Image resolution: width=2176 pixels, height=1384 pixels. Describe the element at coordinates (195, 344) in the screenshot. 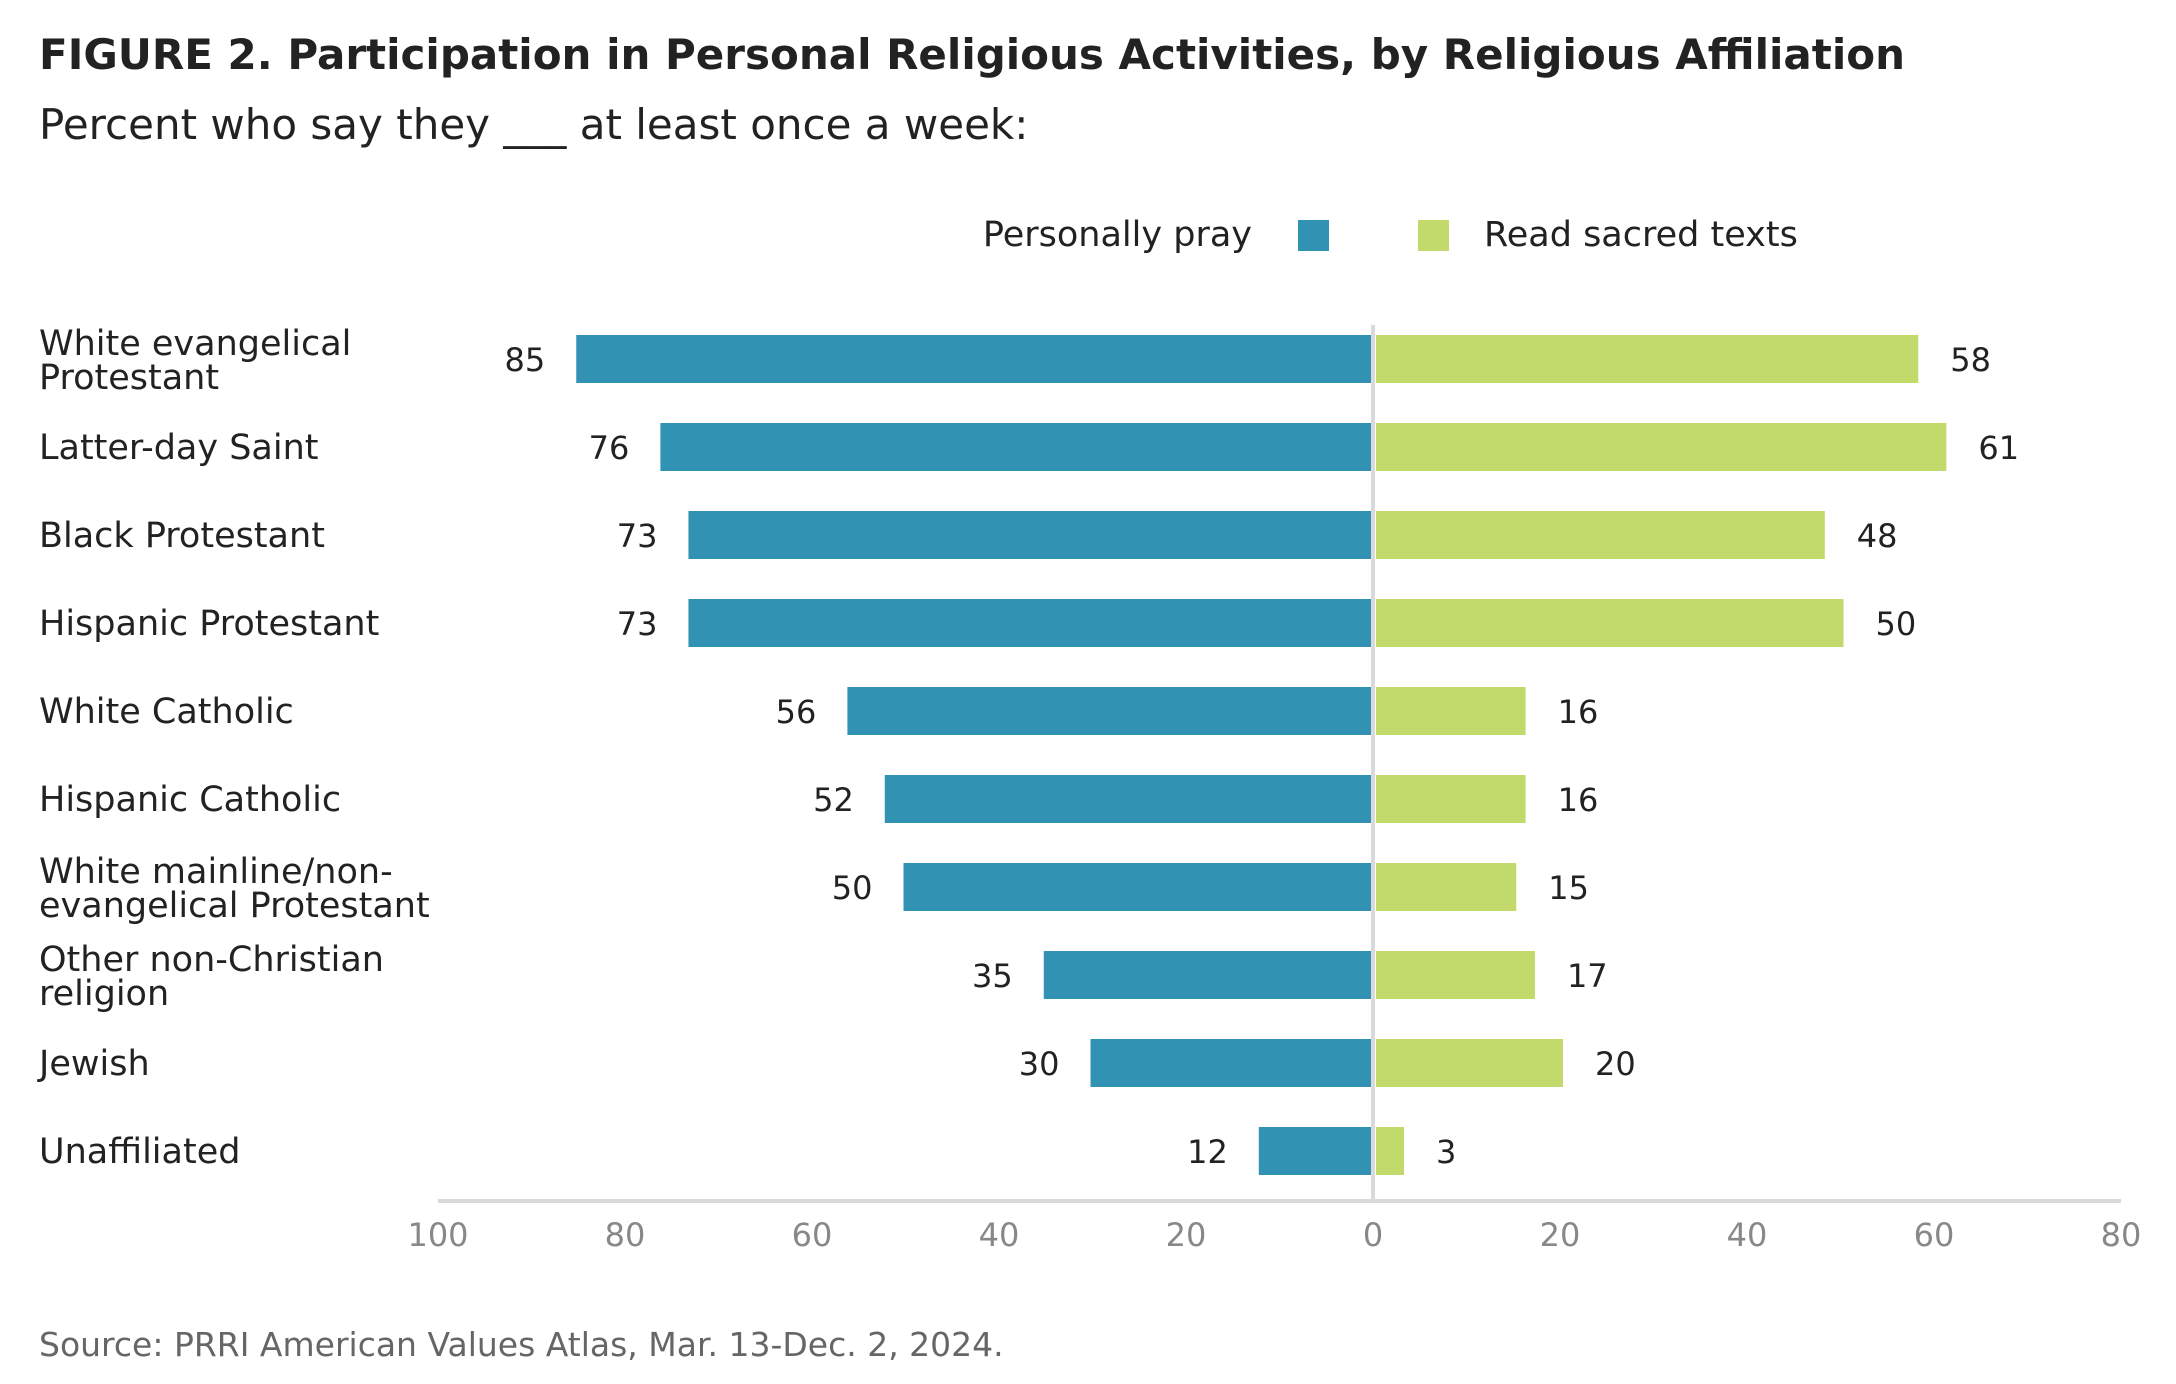

I see `category-label-line: White evangelical` at that location.